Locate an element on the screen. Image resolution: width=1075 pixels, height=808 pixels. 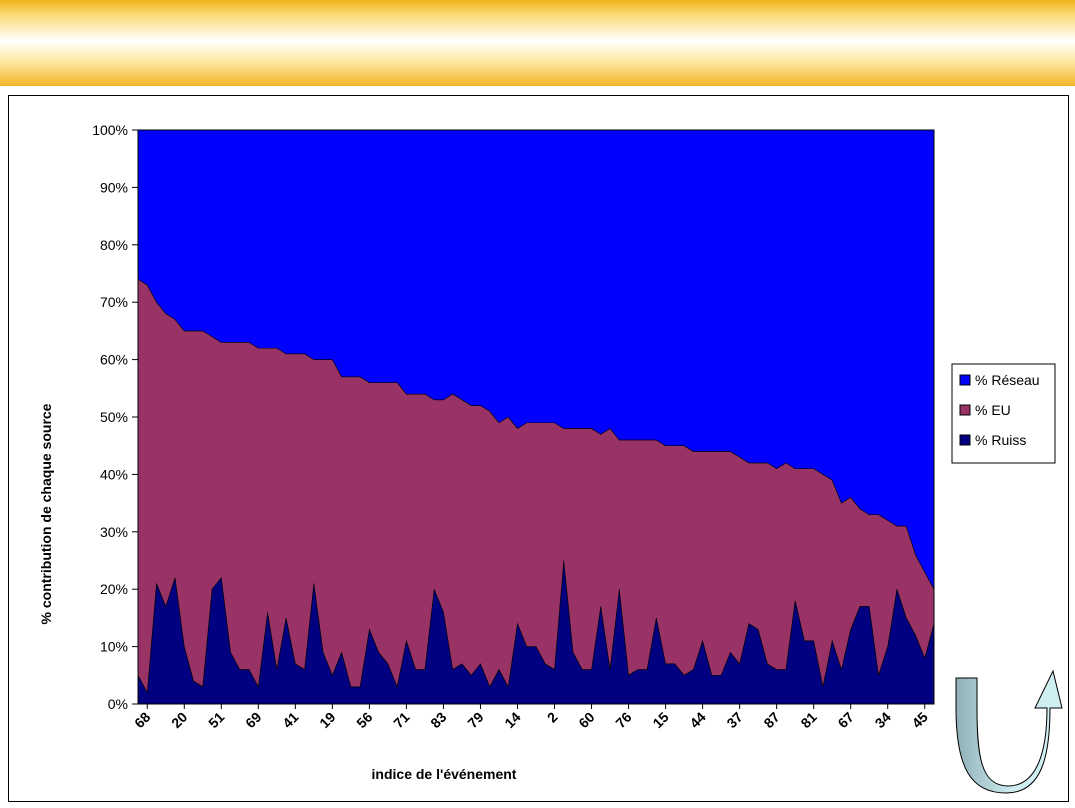
u-turn-arrow-body is located at coordinates (1009, 731).